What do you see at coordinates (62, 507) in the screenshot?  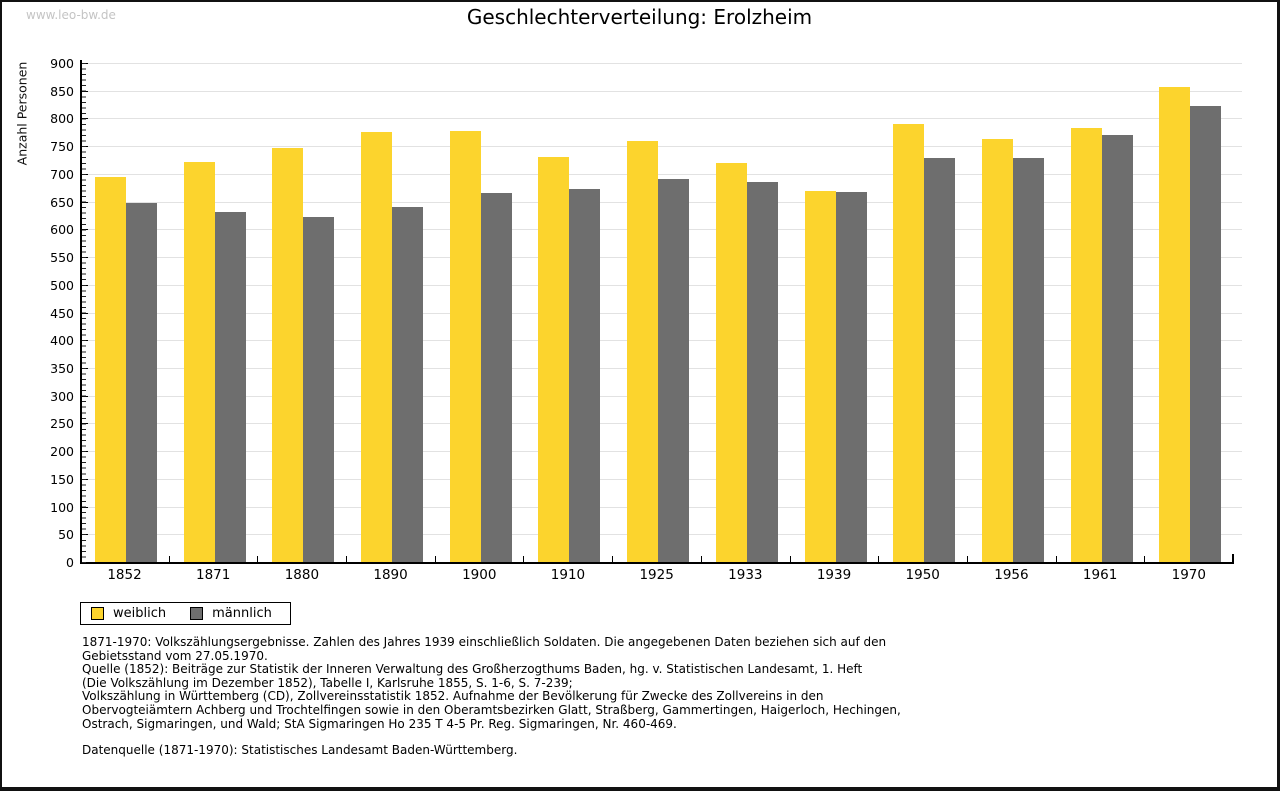 I see `y-tick-label-100: 100` at bounding box center [62, 507].